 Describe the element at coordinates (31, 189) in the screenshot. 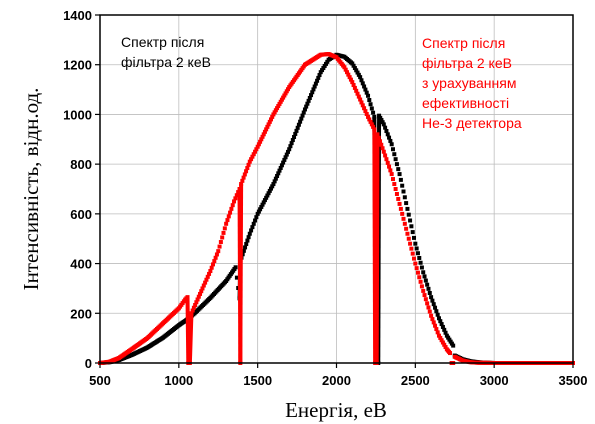

I see `y-axis-title: Інтенсивність, відн.од.` at that location.